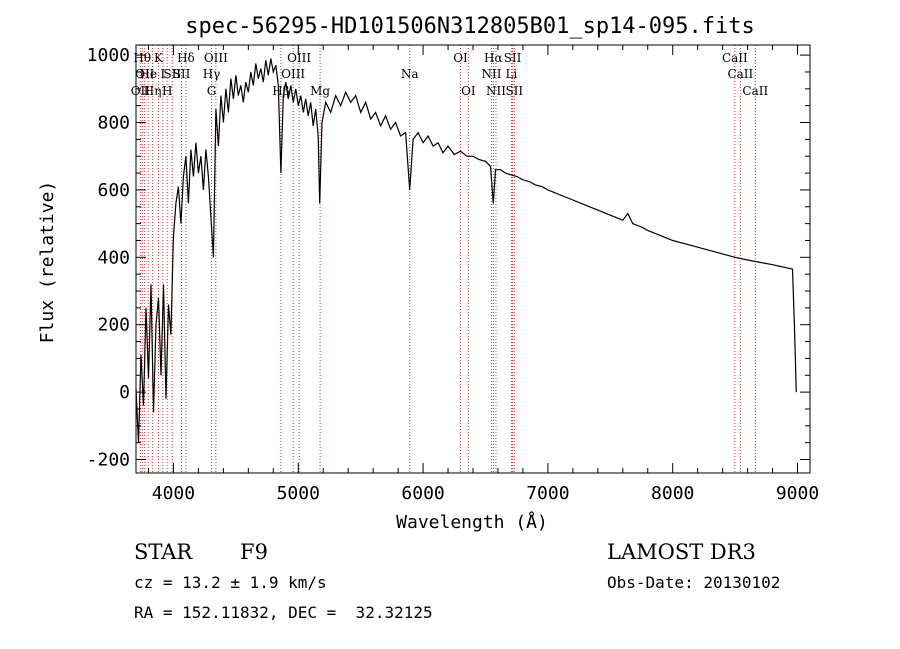  What do you see at coordinates (212, 74) in the screenshot?
I see `spectral-line-label: Hγ` at bounding box center [212, 74].